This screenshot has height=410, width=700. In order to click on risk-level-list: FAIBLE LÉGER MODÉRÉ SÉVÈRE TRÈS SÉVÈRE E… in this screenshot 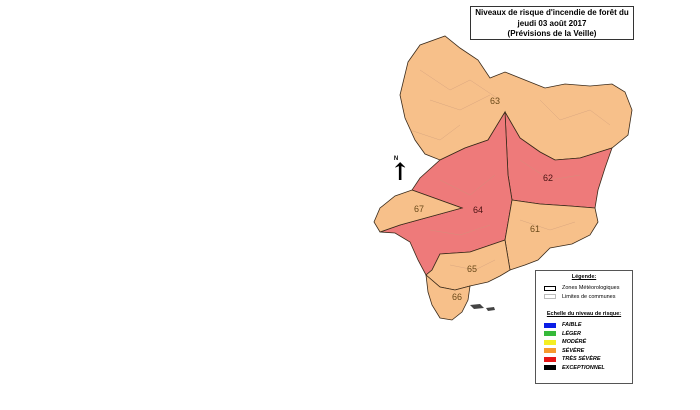, I will do `click(584, 346)`.